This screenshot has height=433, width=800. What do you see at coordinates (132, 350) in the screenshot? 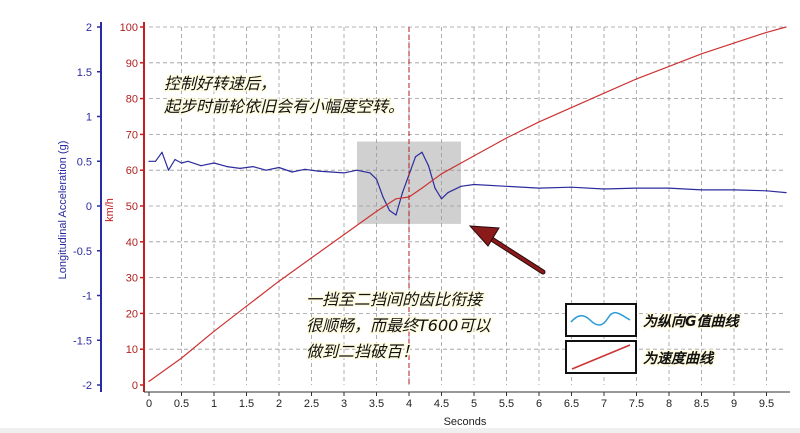
I see `right-tick-label: 10` at bounding box center [132, 350].